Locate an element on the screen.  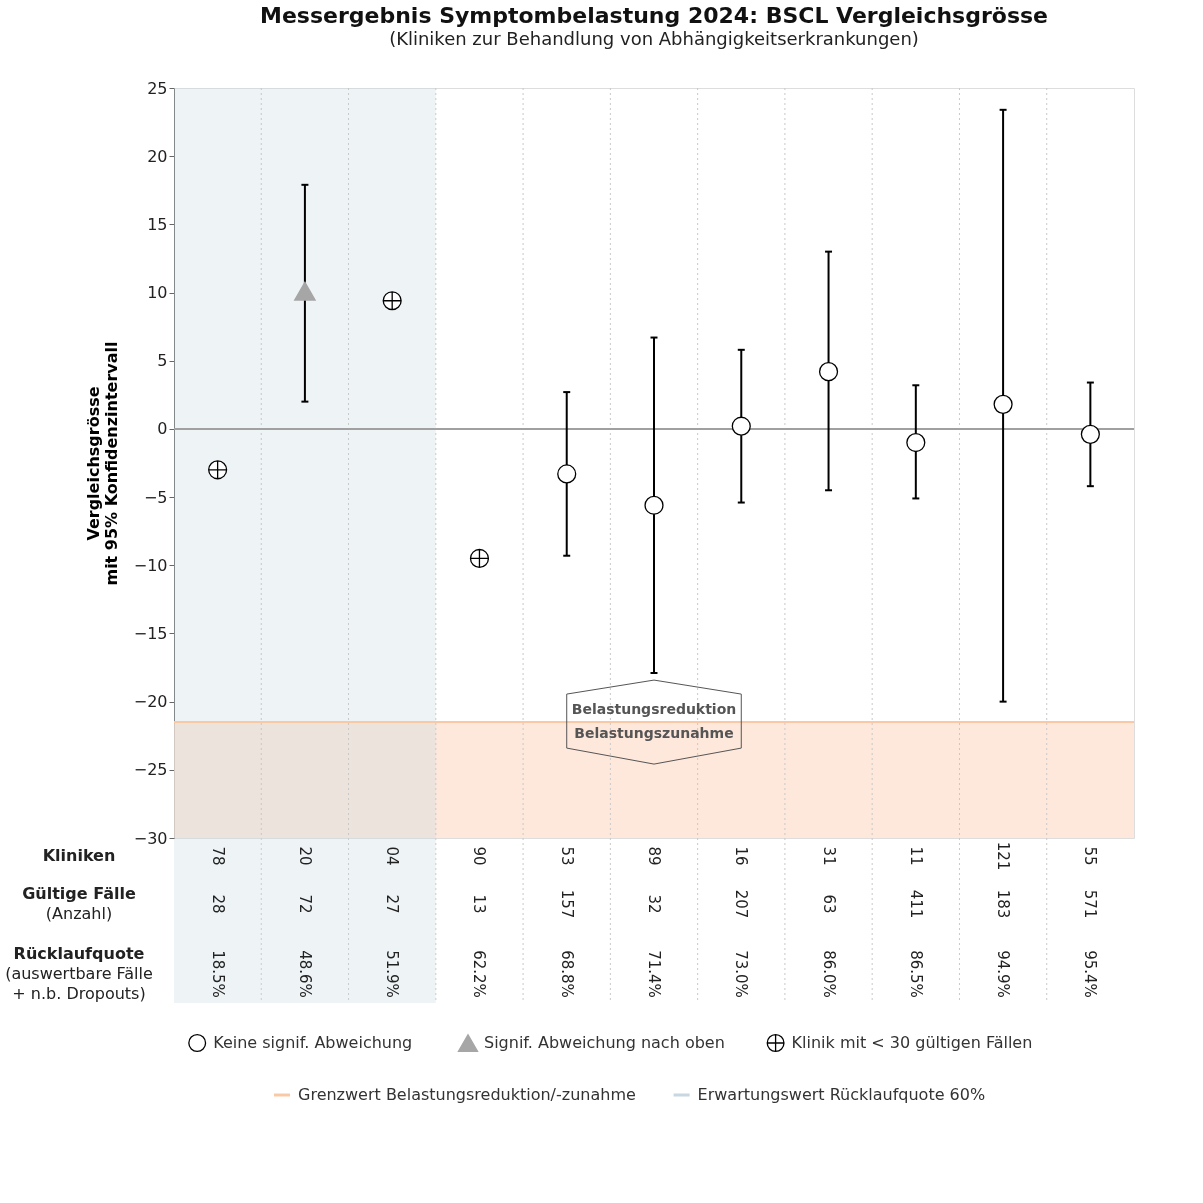
text: 27 is located at coordinates (392, 904).